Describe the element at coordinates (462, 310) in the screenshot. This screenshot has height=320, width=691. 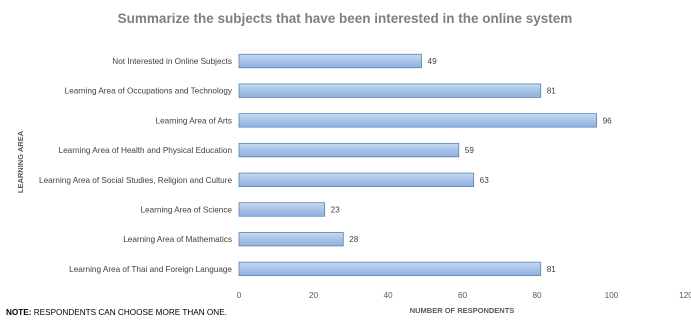
I see `x-axis-title: NUMBER OF RESPONDENTS` at that location.